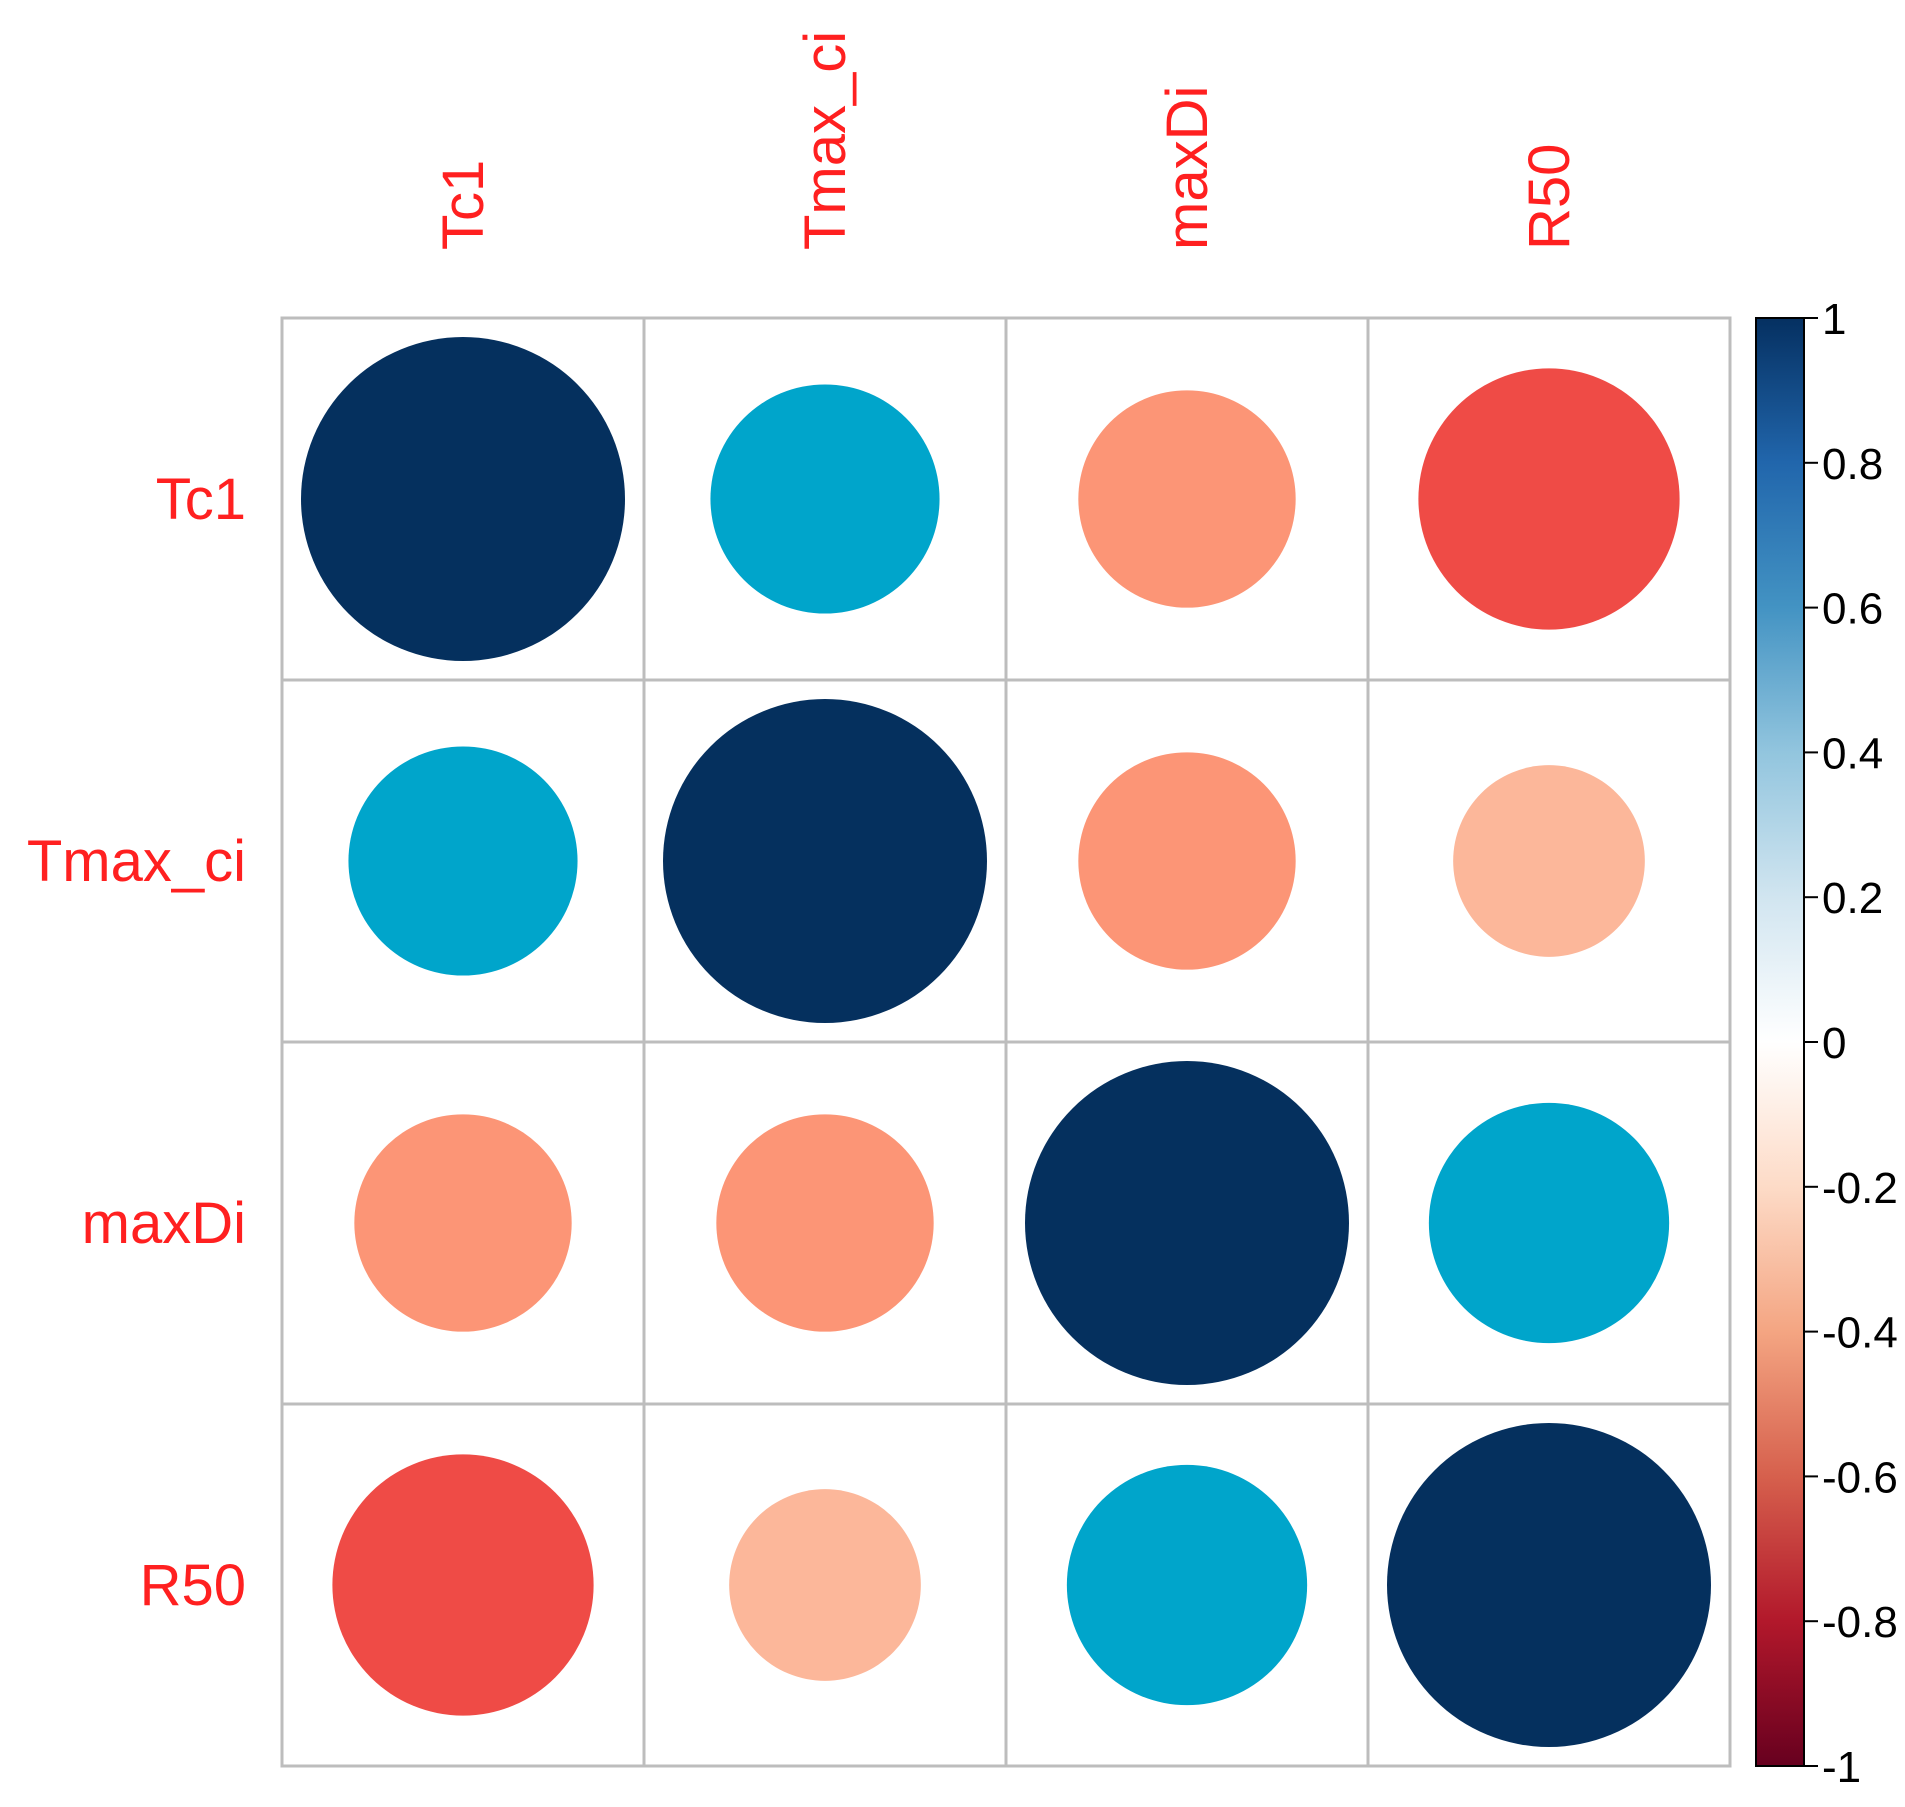 This screenshot has width=1905, height=1807. Describe the element at coordinates (1187, 1223) in the screenshot. I see `correlation-circle-maxdi-maxdi` at that location.